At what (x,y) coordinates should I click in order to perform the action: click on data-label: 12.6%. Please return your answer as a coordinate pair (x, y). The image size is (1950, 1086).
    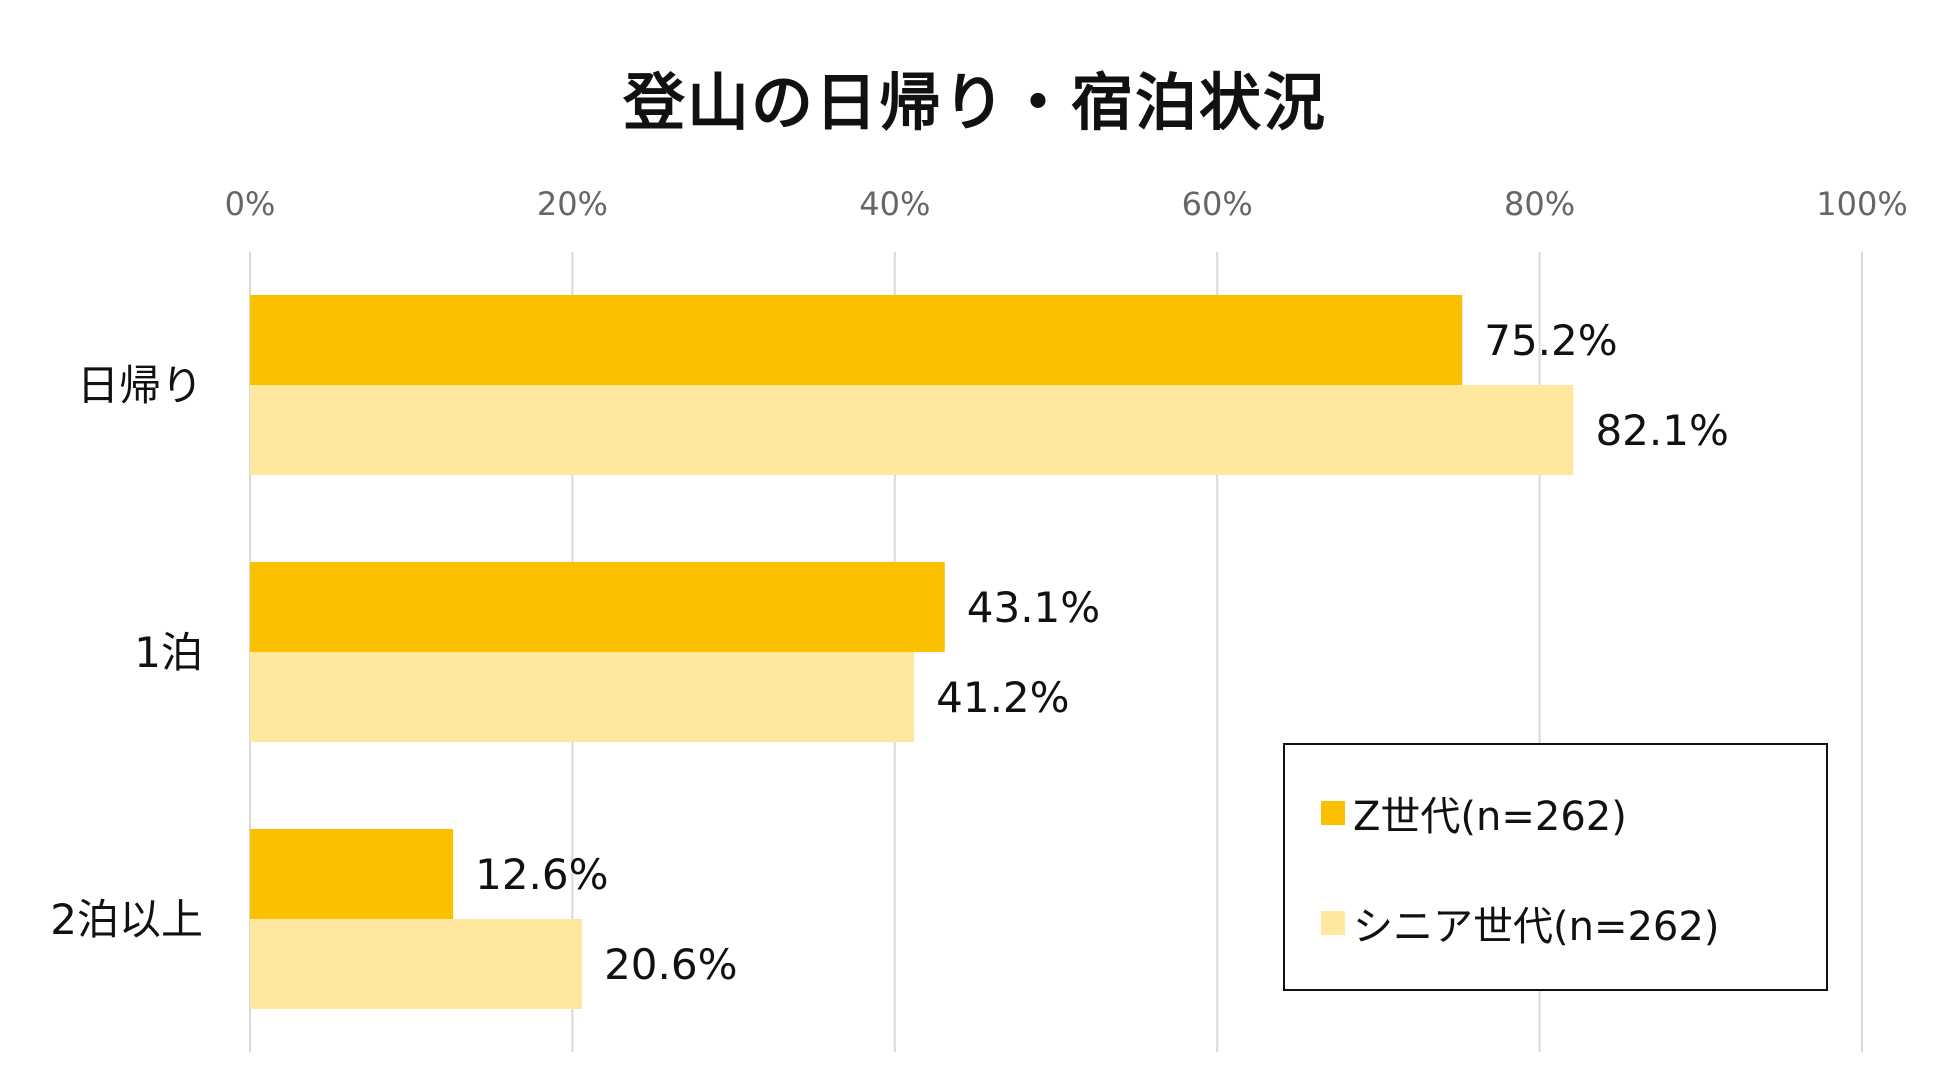
    Looking at the image, I should click on (541, 874).